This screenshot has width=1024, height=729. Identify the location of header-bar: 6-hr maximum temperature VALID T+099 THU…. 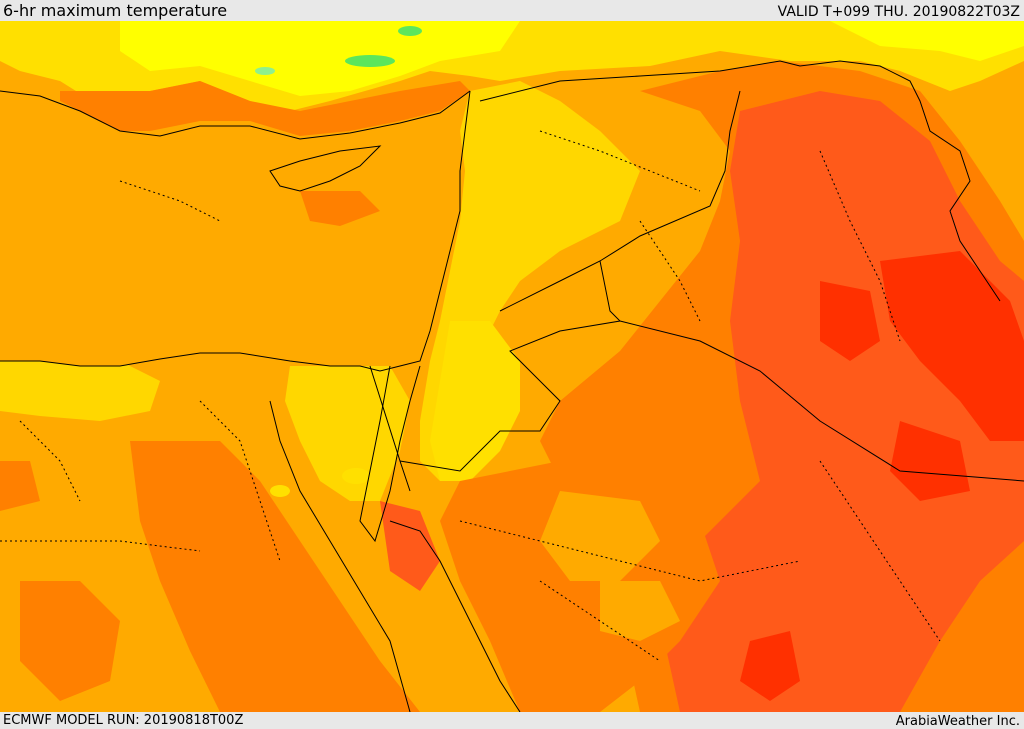
(512, 10).